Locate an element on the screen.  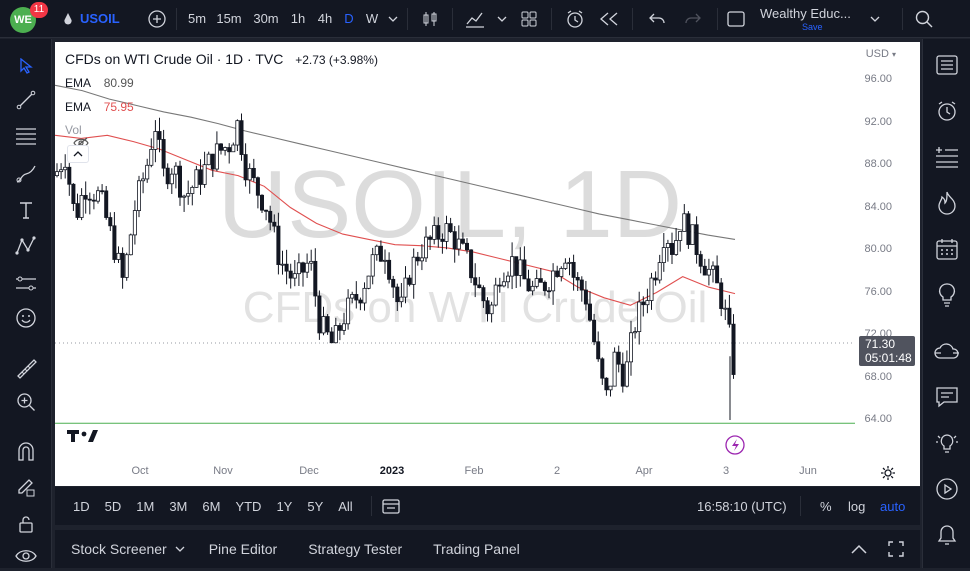
log-scale-toggle: log is located at coordinates (857, 506).